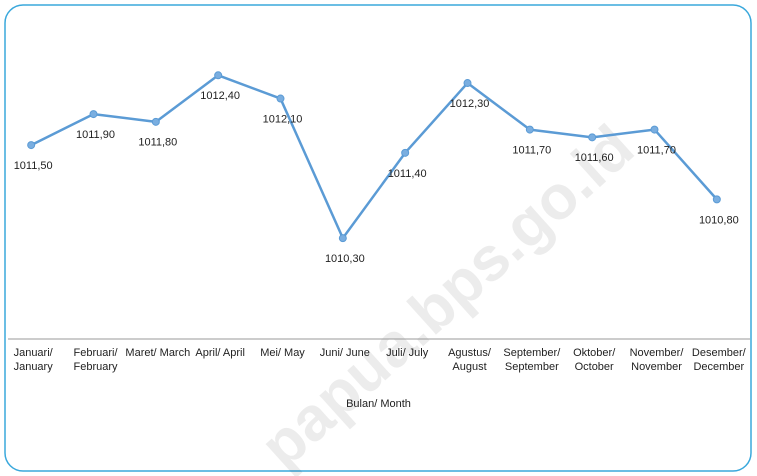 Image resolution: width=757 pixels, height=476 pixels. What do you see at coordinates (344, 353) in the screenshot?
I see `x-tick-label: Juni/ June` at bounding box center [344, 353].